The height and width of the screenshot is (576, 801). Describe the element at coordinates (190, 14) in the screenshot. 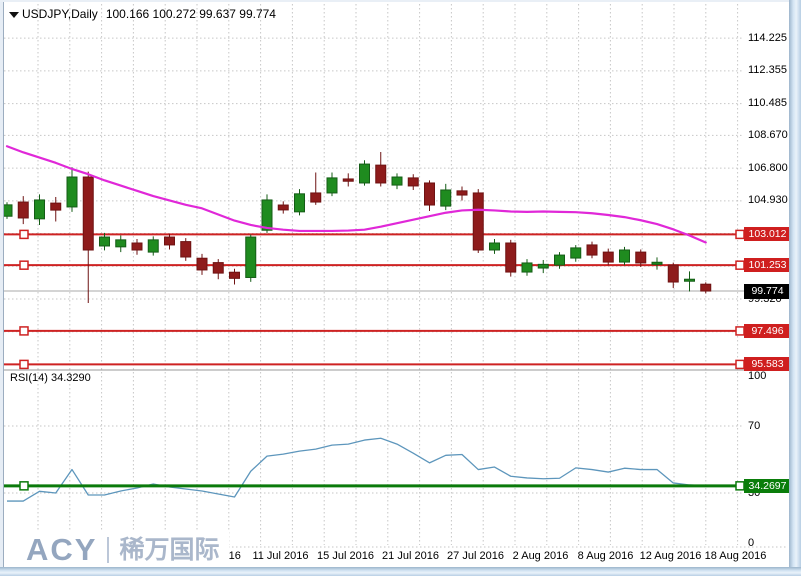

I see `ohlc-values: 100.166 100.272 99.637 99.774` at that location.